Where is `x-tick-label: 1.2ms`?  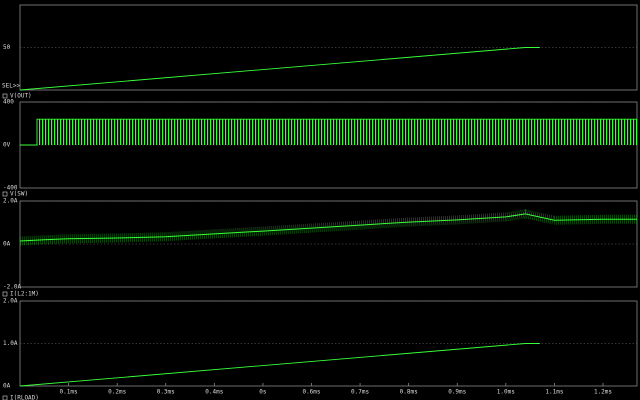 x-tick-label: 1.2ms is located at coordinates (603, 392).